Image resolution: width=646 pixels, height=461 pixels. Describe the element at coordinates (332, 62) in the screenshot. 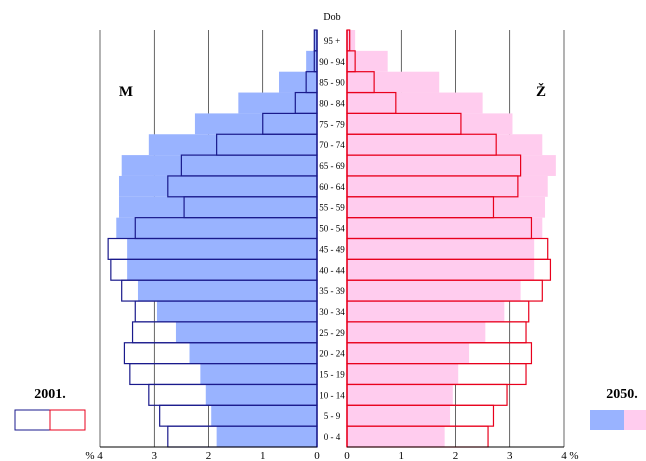

I see `age-group-label: 90 - 94` at that location.